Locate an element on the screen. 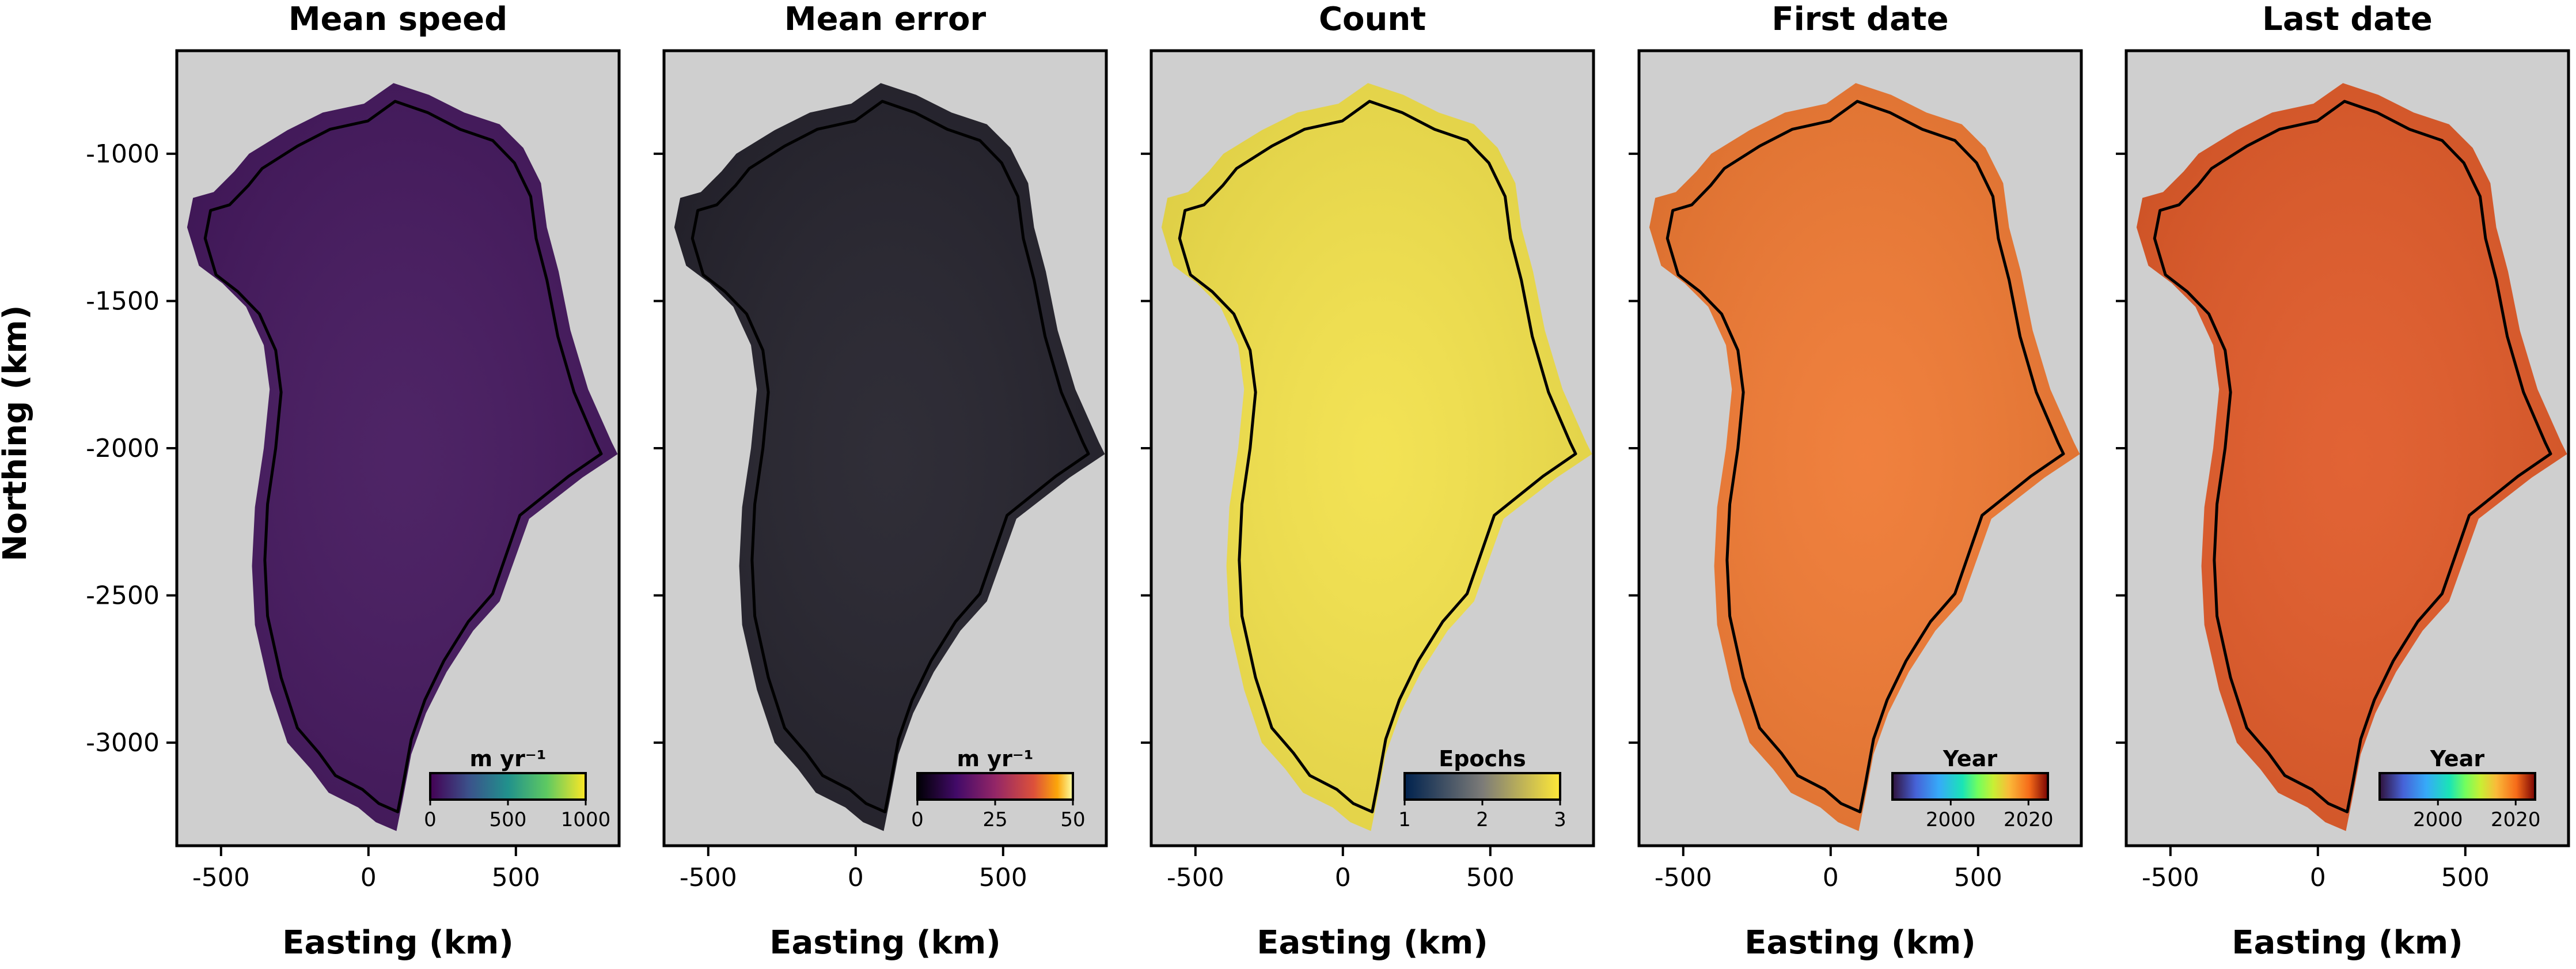  y-tick-label: -2000 is located at coordinates (123, 449).